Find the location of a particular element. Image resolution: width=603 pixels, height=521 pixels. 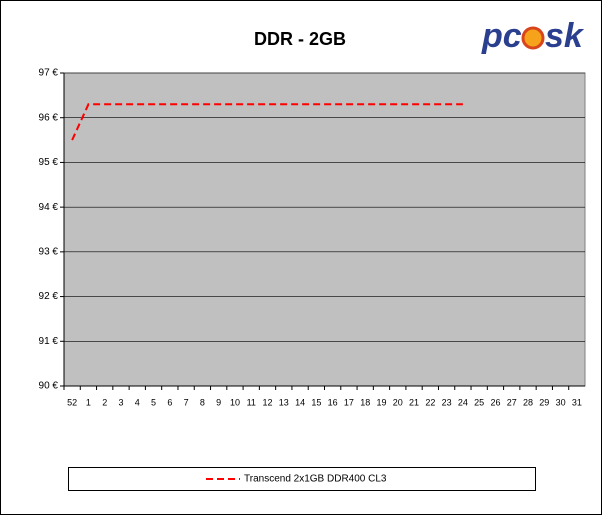

legend-label: Transcend 2x1GB DDR400 CL3 is located at coordinates (315, 479).